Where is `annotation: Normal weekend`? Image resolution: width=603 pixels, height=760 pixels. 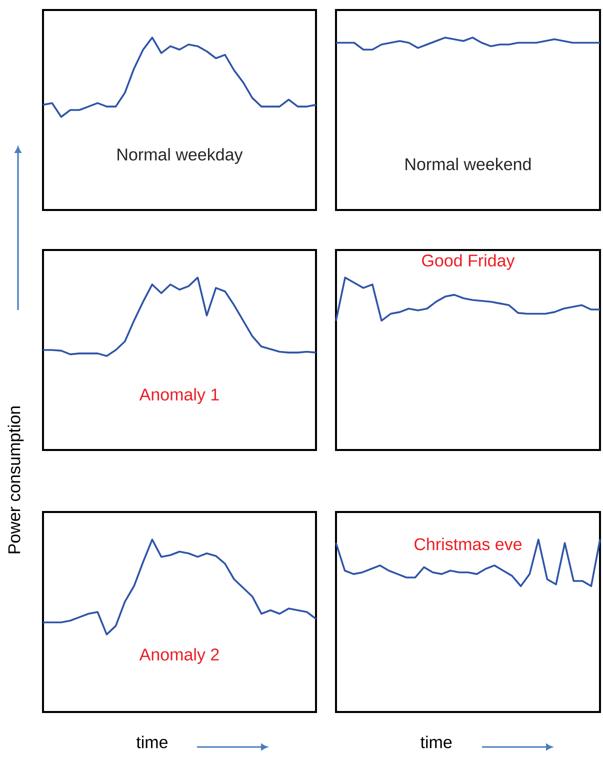
annotation: Normal weekend is located at coordinates (468, 164).